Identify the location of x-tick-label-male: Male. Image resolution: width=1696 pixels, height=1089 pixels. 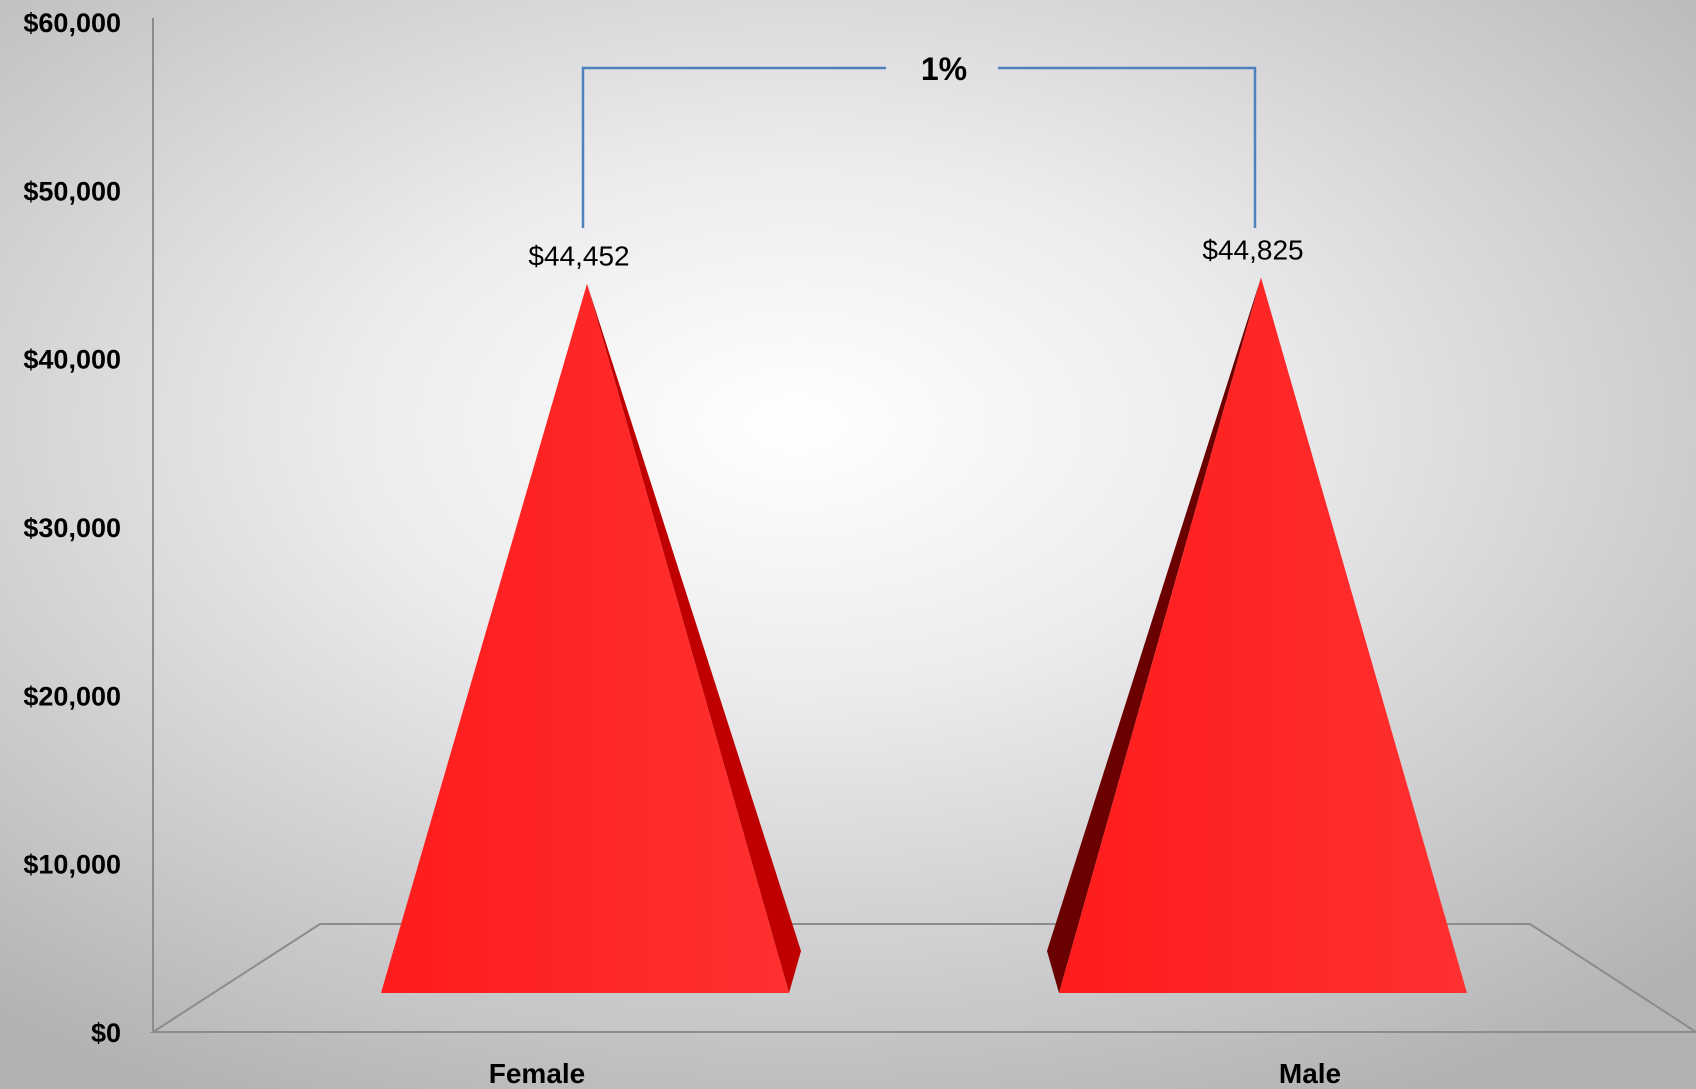
(1310, 1073).